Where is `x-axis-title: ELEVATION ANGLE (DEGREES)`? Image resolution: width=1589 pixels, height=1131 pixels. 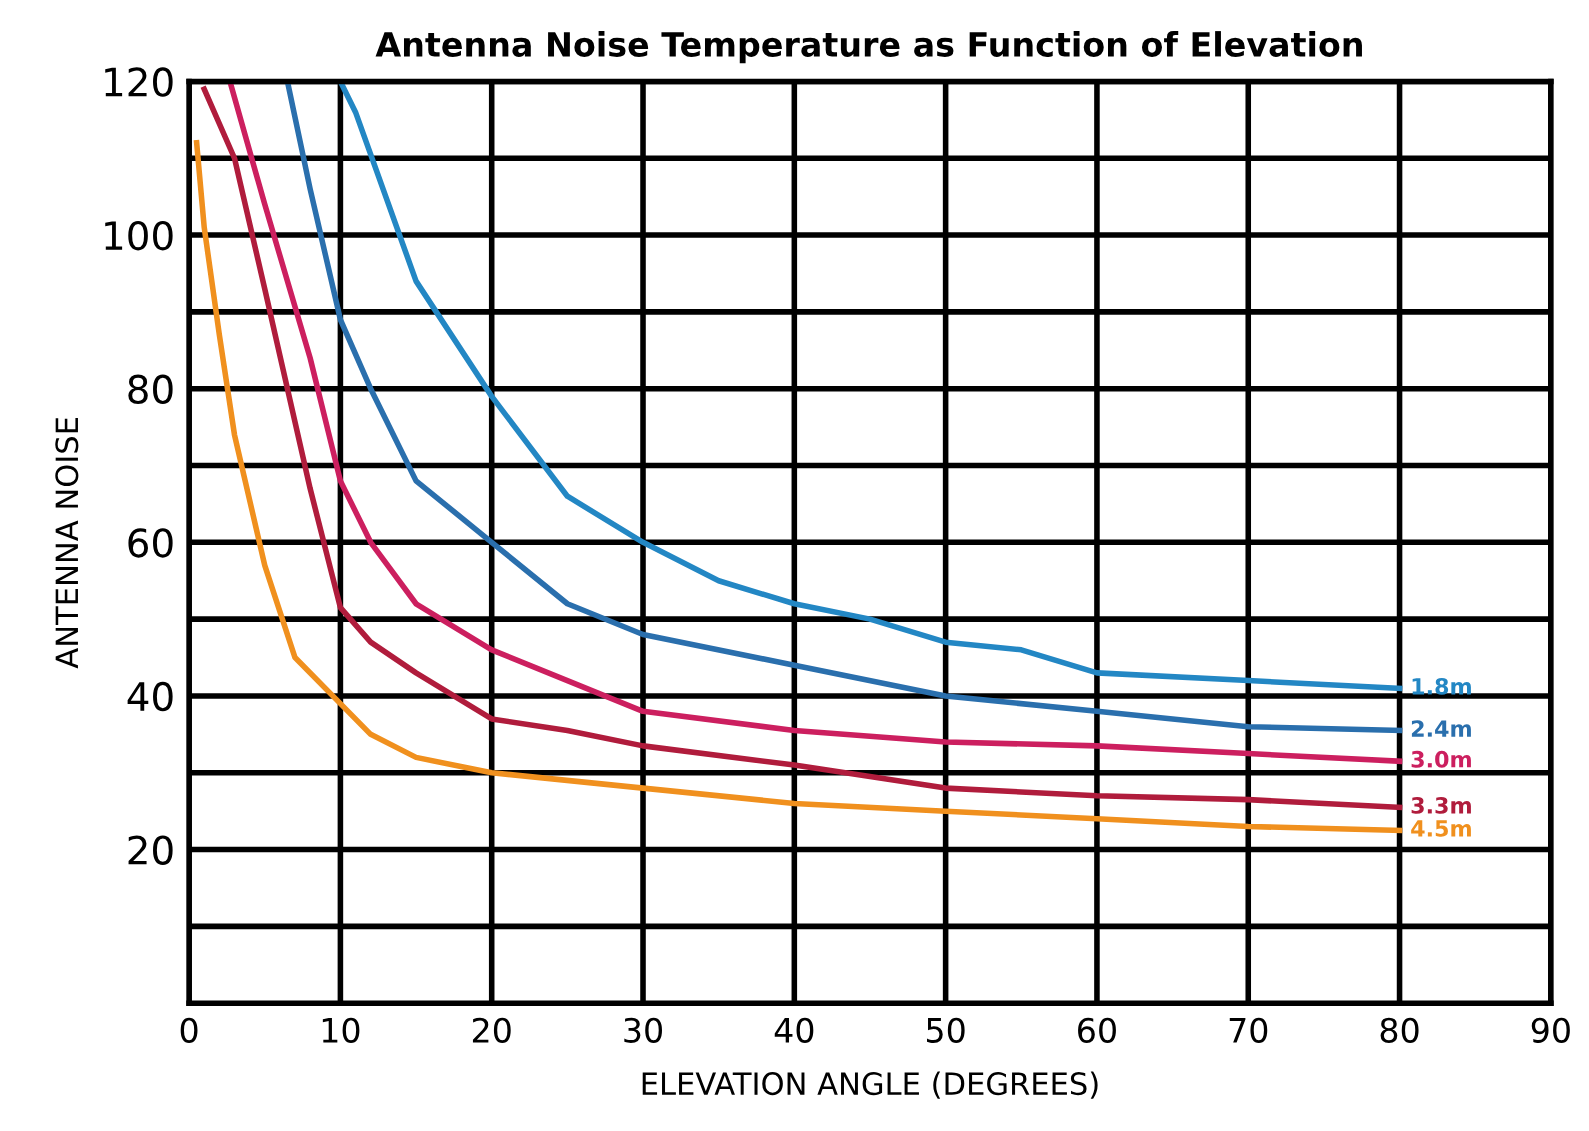 x-axis-title: ELEVATION ANGLE (DEGREES) is located at coordinates (870, 1085).